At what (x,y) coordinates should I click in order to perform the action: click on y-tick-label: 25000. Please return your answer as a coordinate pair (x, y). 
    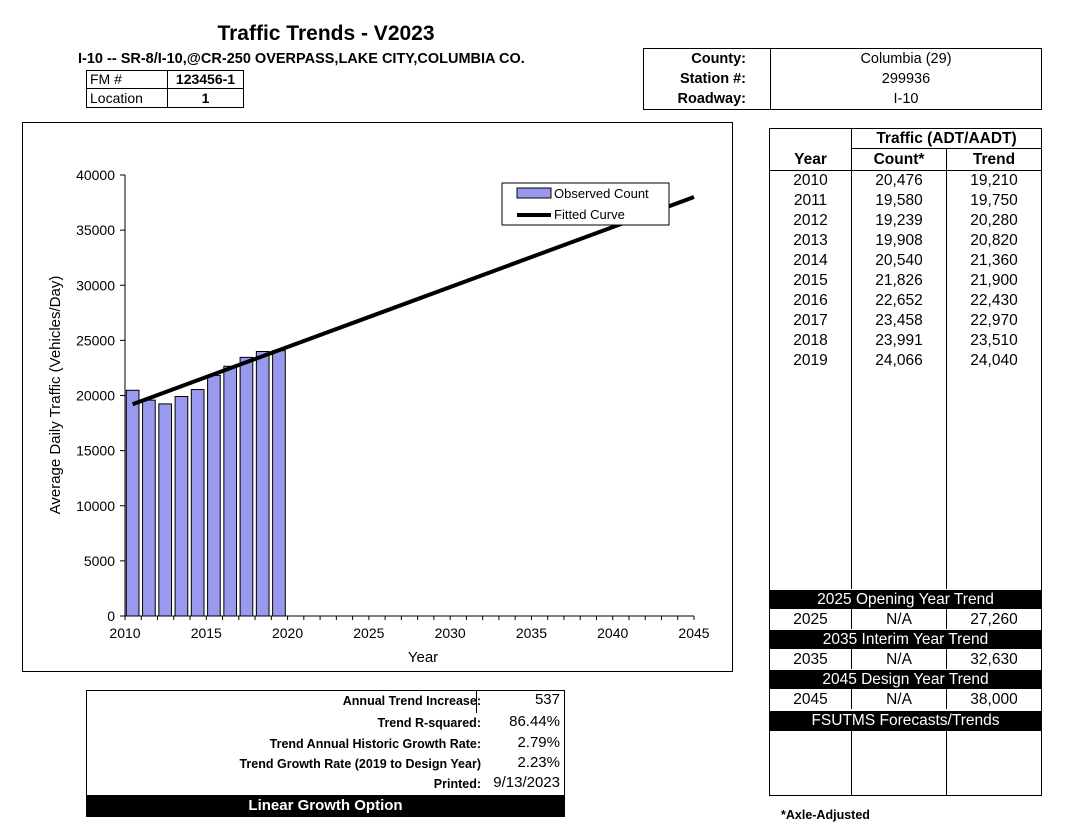
    Looking at the image, I should click on (95, 340).